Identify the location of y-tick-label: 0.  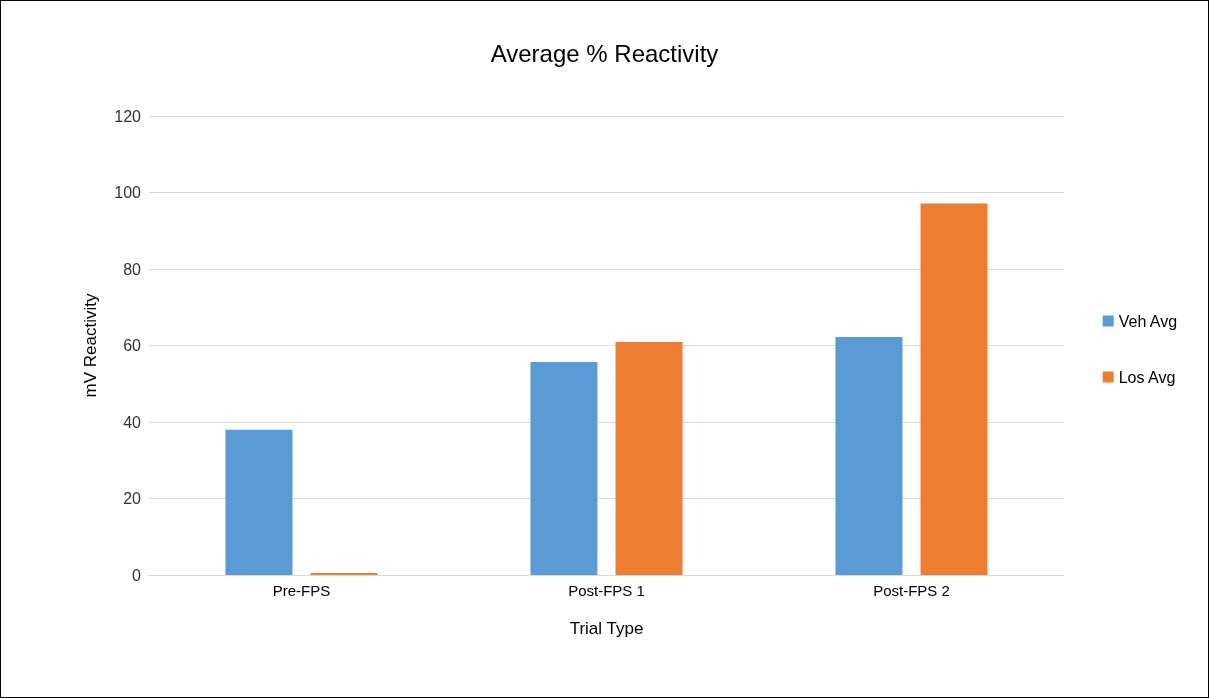
(137, 575).